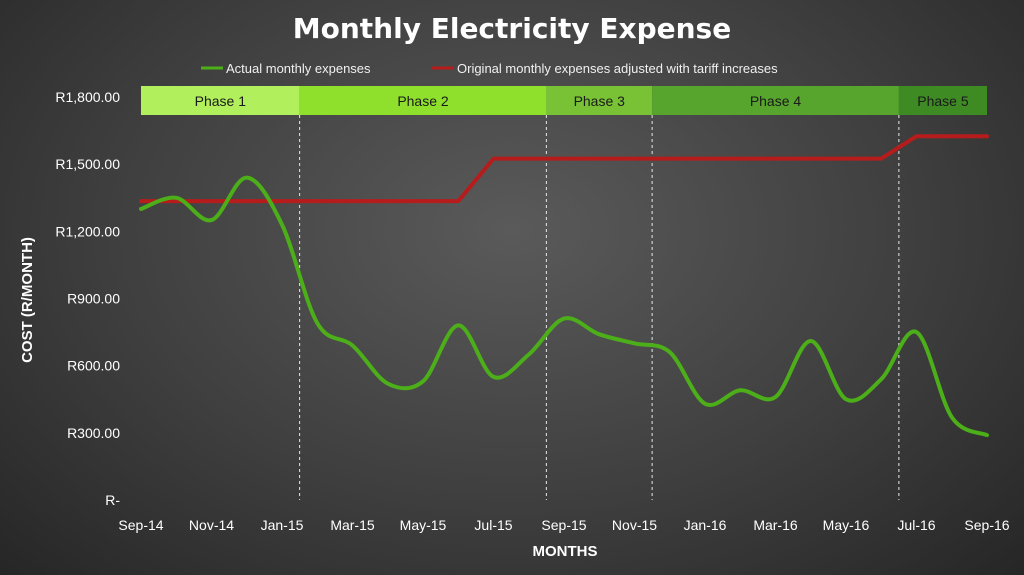 The image size is (1024, 575). Describe the element at coordinates (211, 525) in the screenshot. I see `x-tick-label: Nov-14` at that location.